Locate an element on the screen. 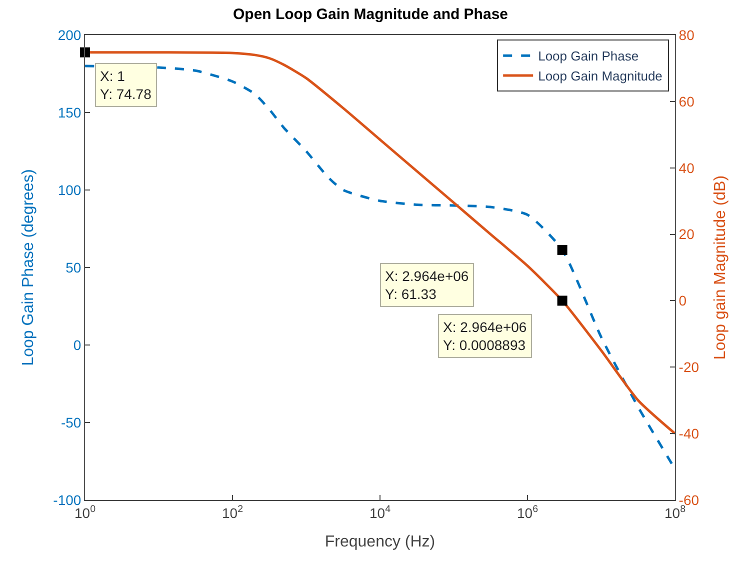 This screenshot has height=566, width=741. y-tick-label: 50 is located at coordinates (74, 267).